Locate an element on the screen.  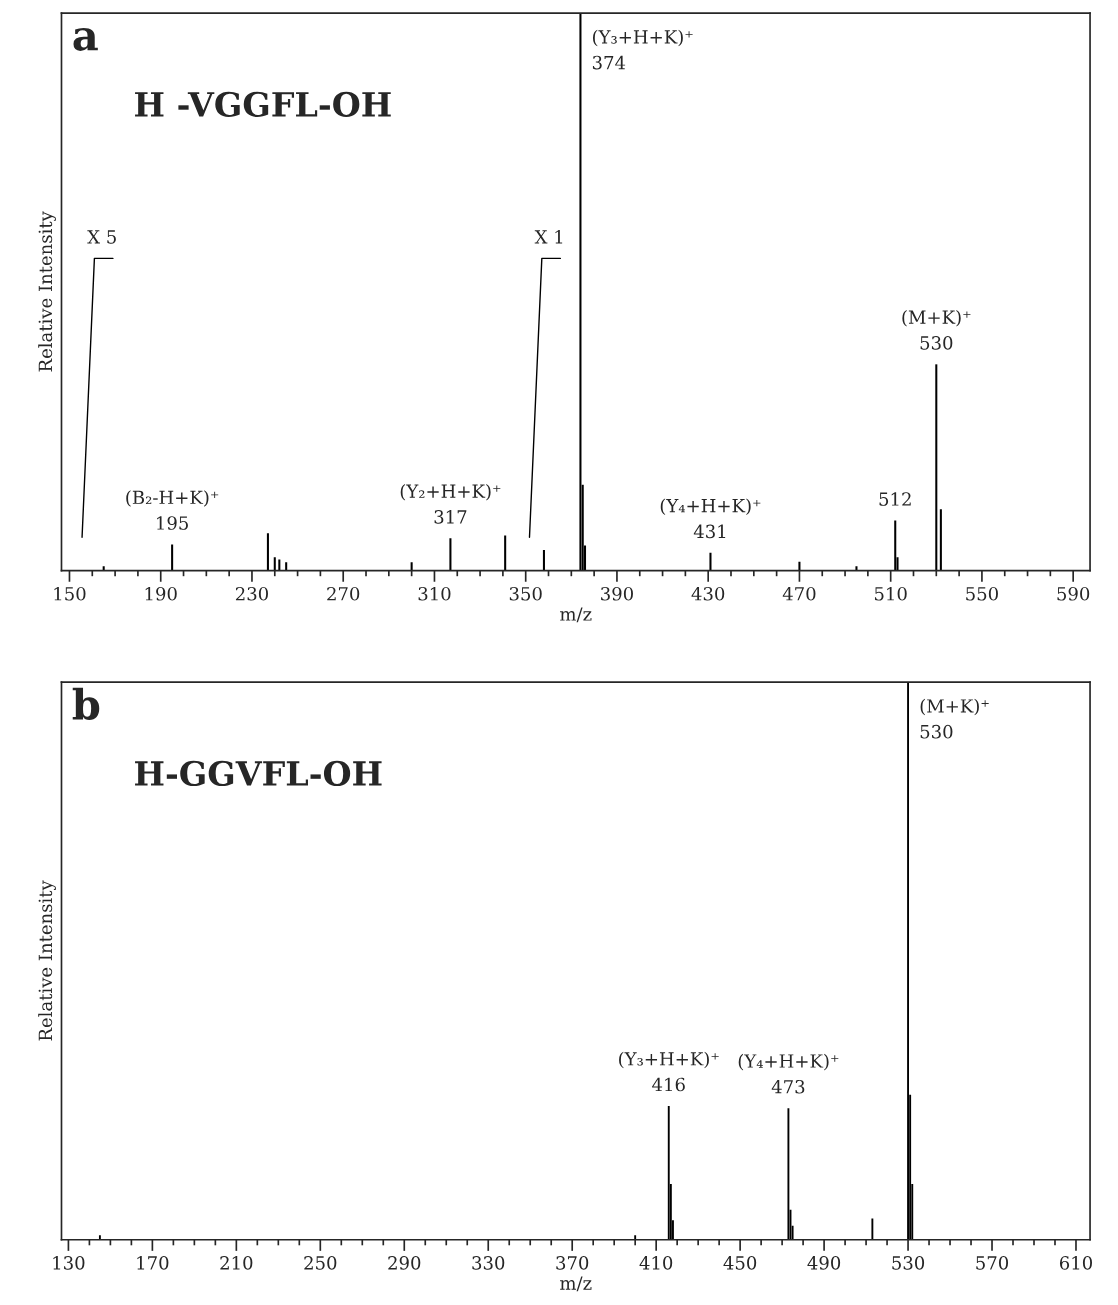
x-tick-label: 530 is located at coordinates (908, 1263).